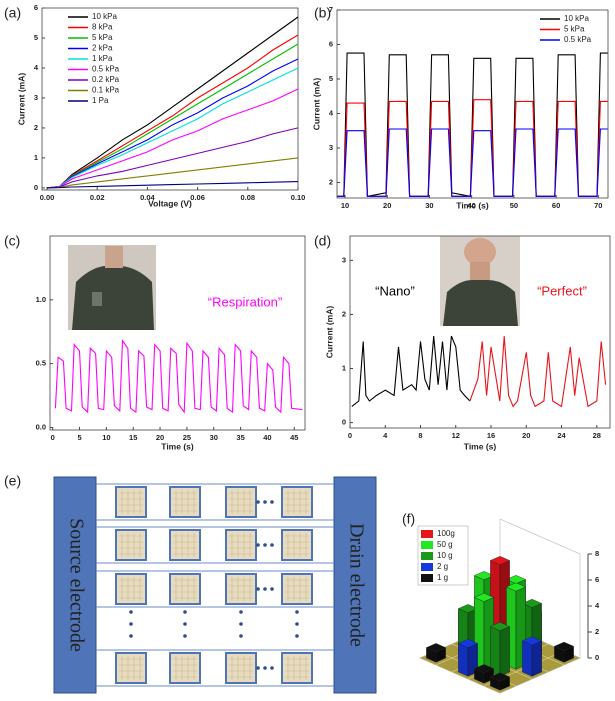 The width and height of the screenshot is (615, 701). Describe the element at coordinates (597, 435) in the screenshot. I see `x-tick-label: 28` at that location.